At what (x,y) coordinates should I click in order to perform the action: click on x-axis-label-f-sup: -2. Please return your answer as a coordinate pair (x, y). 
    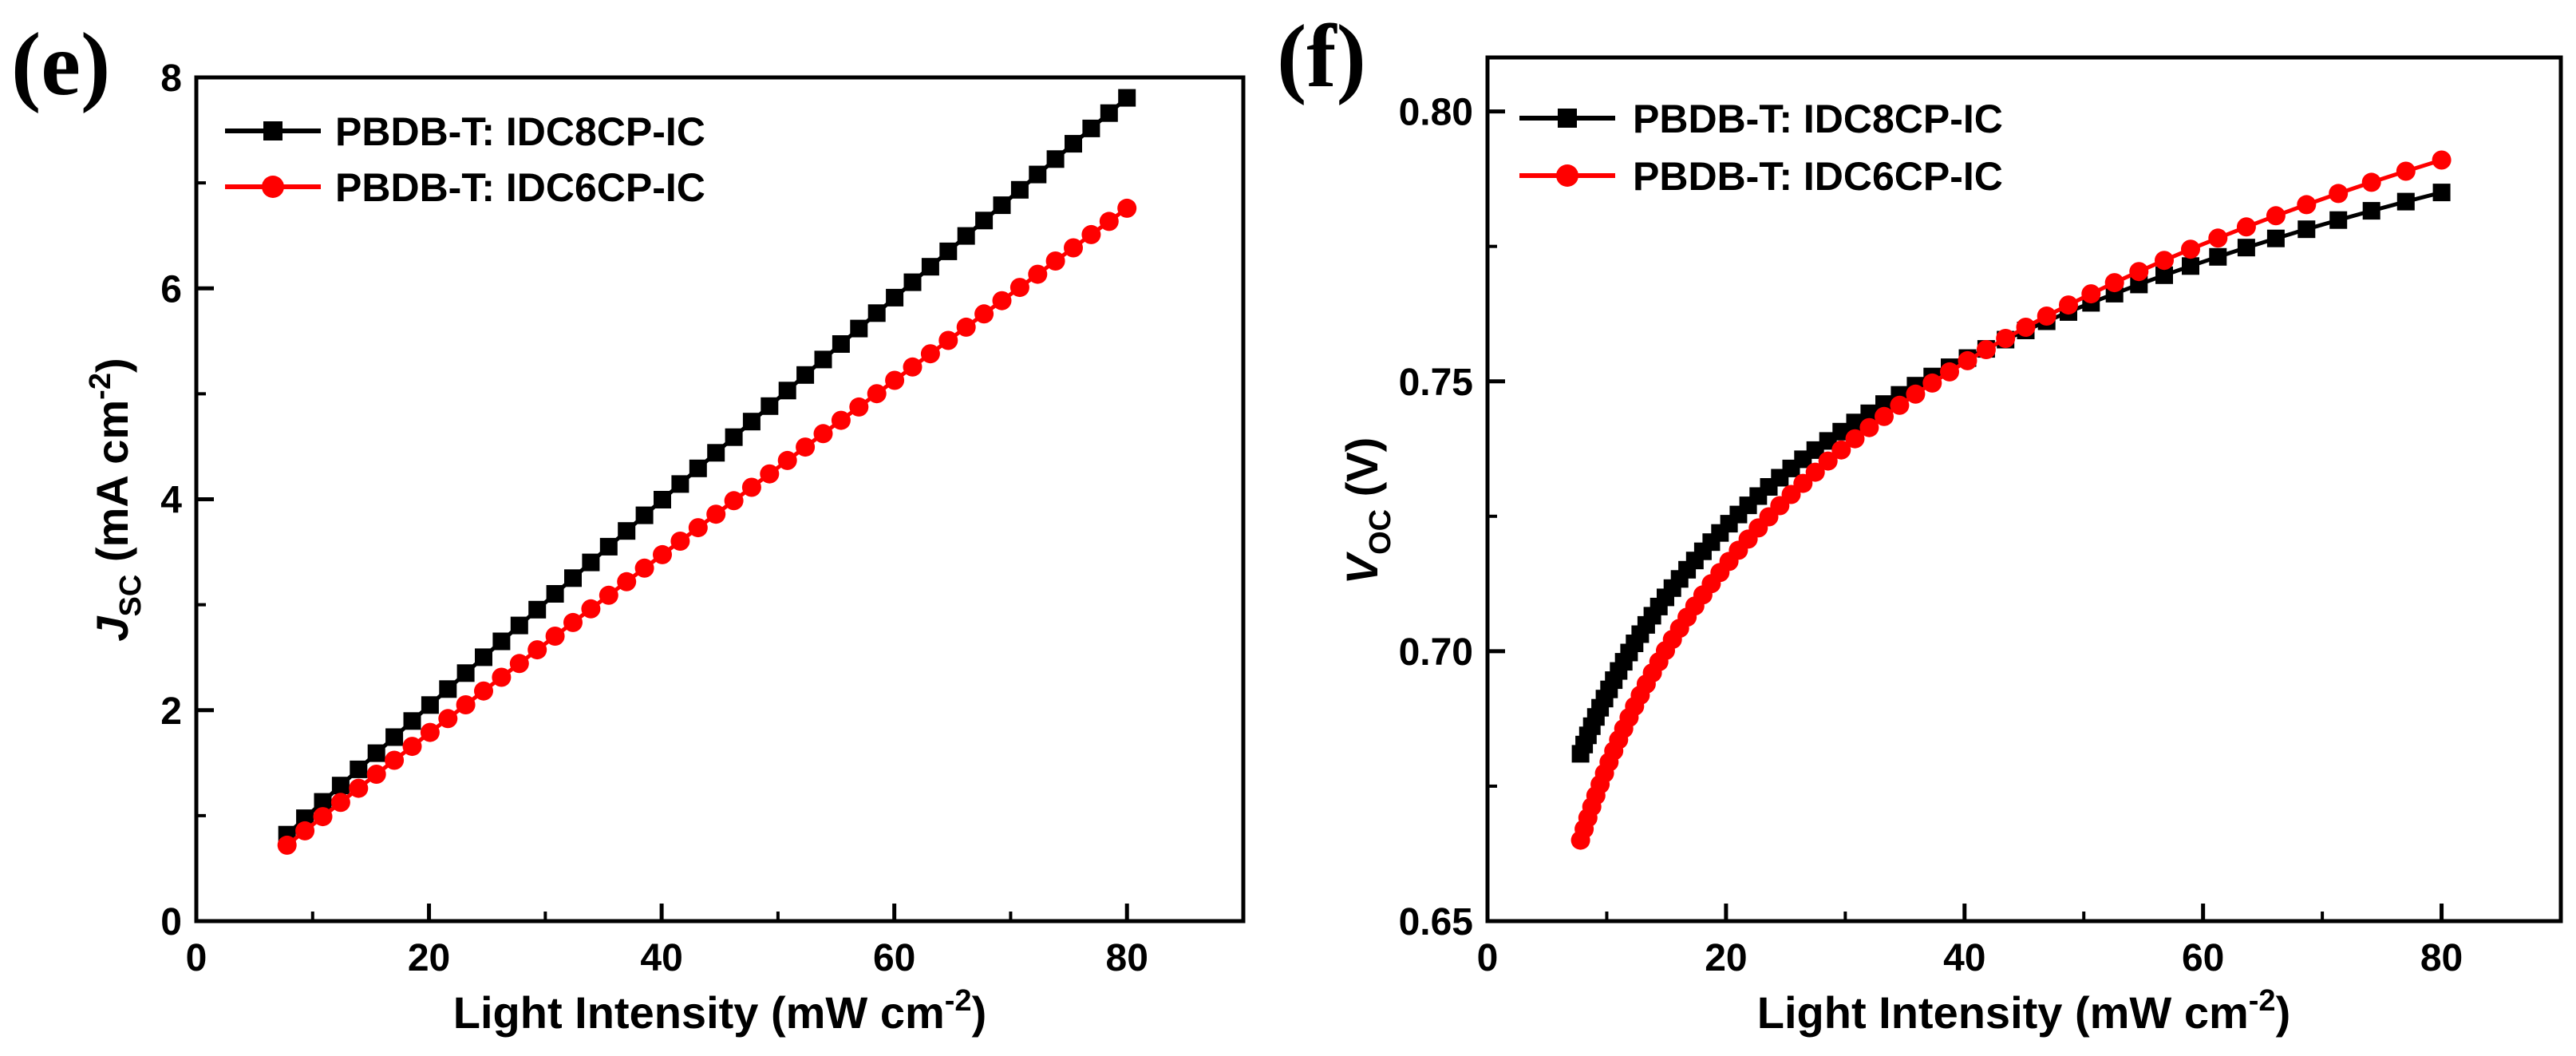
    Looking at the image, I should click on (2262, 1001).